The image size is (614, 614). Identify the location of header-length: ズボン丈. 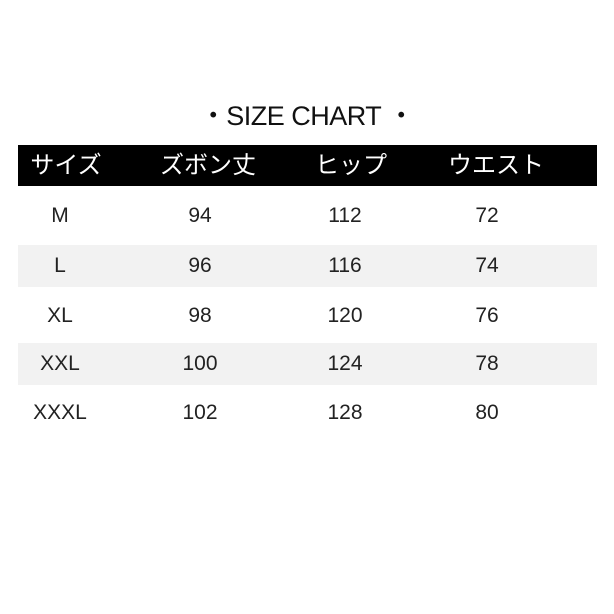
(208, 165).